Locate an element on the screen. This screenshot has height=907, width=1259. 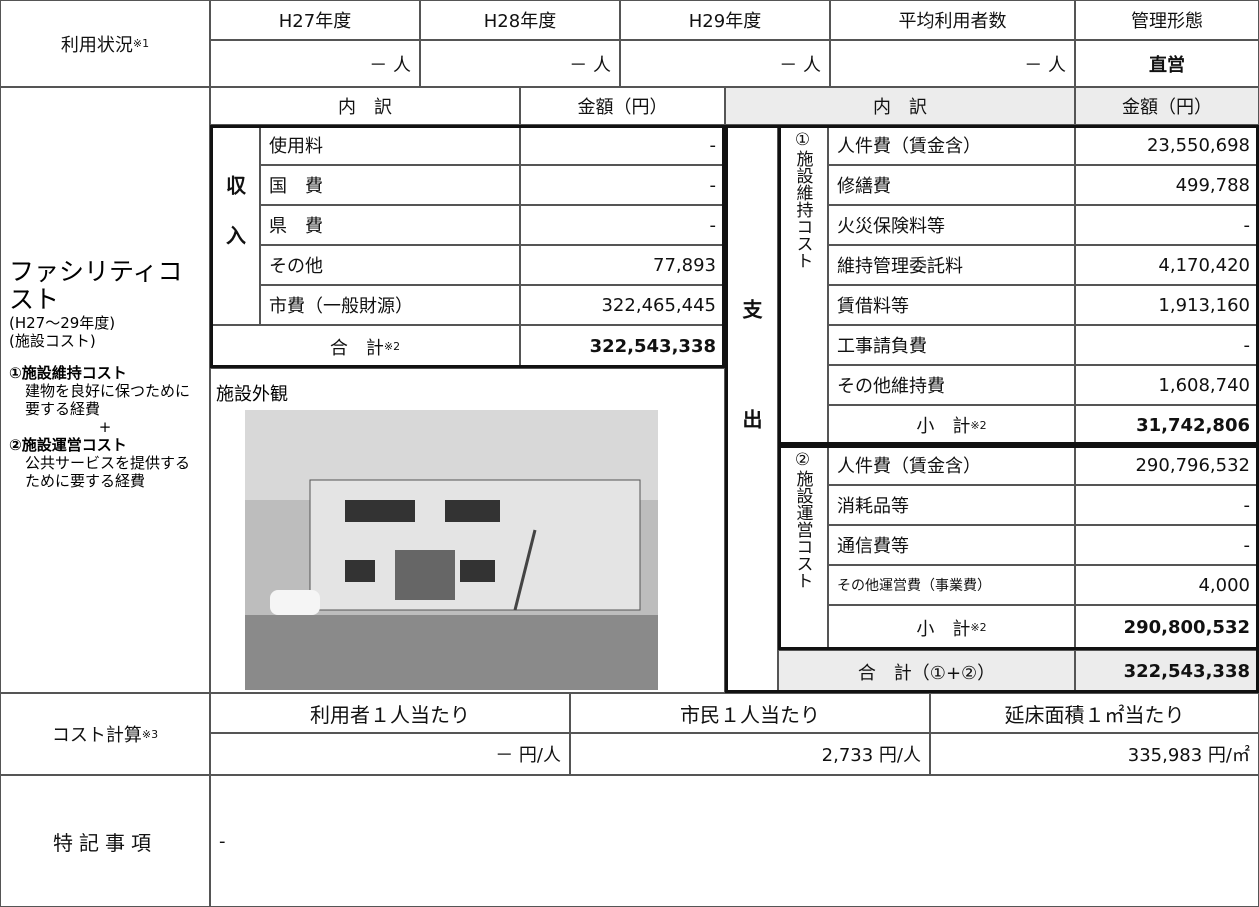
item-name: 国 費 is located at coordinates (390, 185).